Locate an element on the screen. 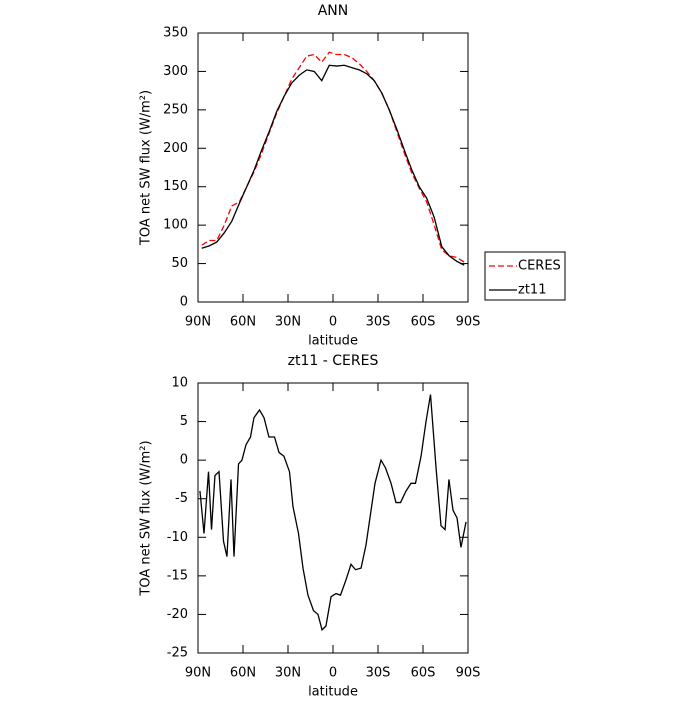 This screenshot has width=700, height=704. y-tick-label: 200 is located at coordinates (175, 148).